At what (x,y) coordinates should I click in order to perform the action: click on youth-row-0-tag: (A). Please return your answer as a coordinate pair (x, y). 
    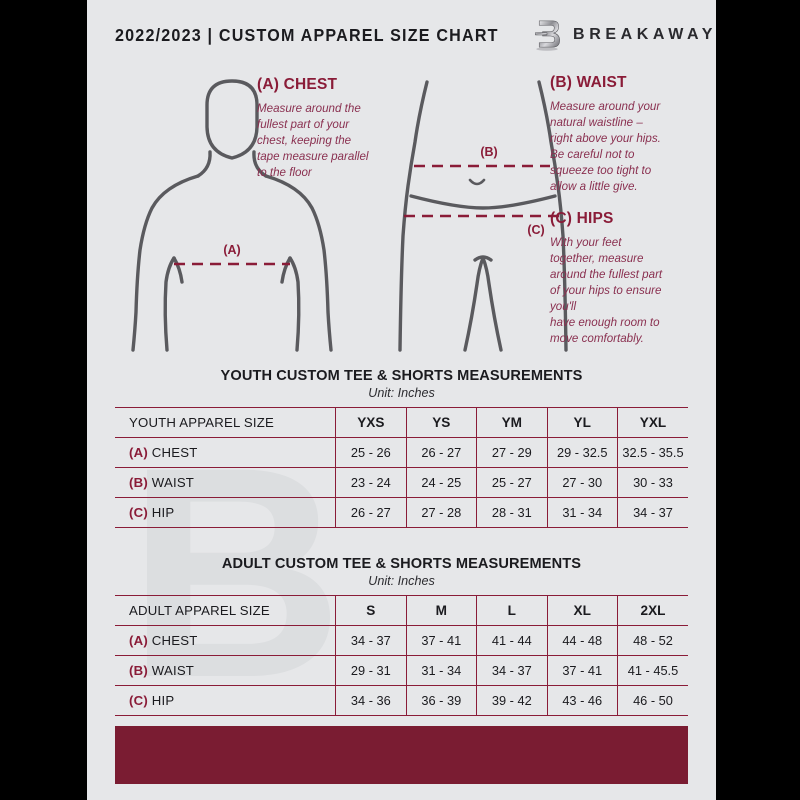
    Looking at the image, I should click on (138, 452).